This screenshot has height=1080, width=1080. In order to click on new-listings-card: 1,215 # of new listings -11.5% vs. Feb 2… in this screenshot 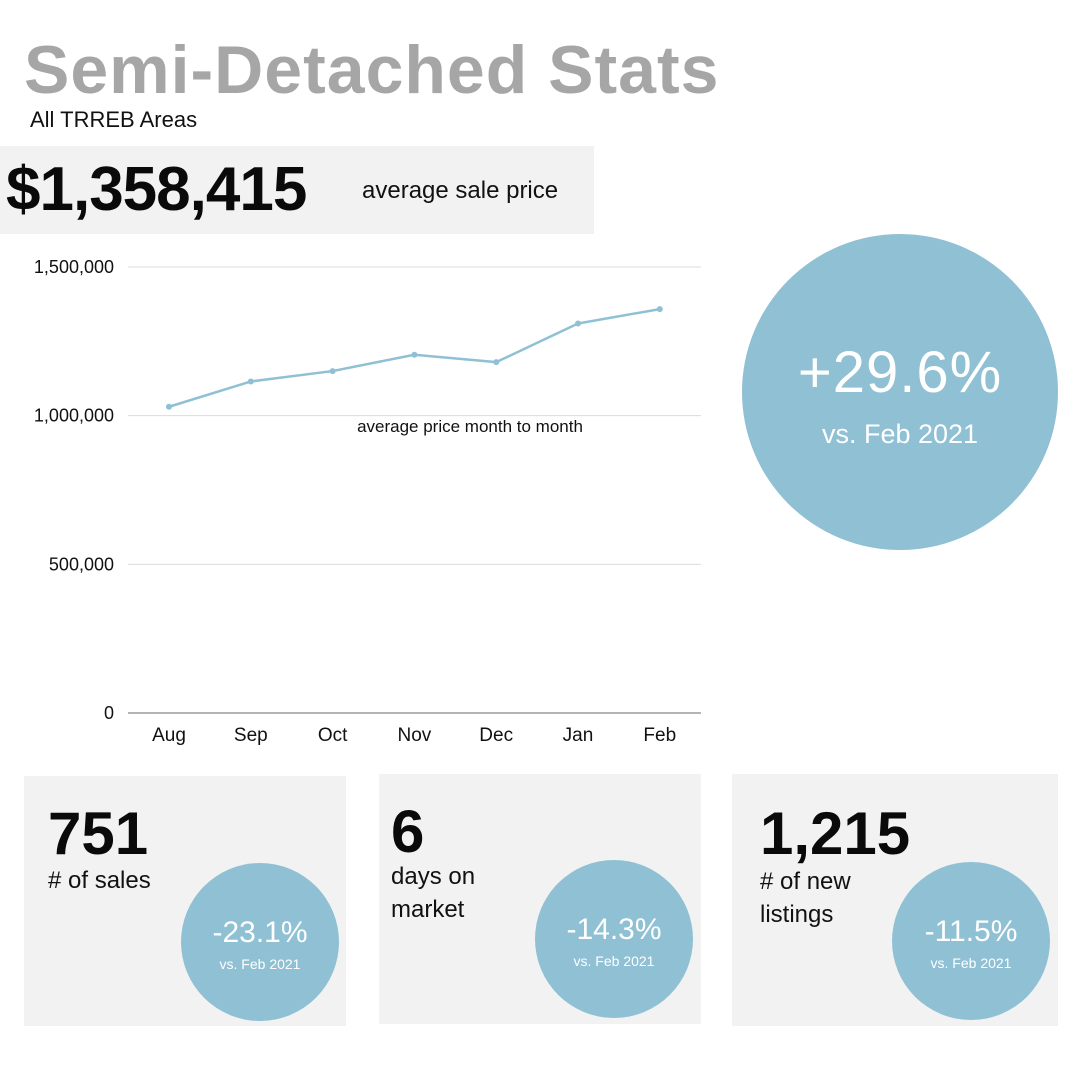, I will do `click(895, 900)`.